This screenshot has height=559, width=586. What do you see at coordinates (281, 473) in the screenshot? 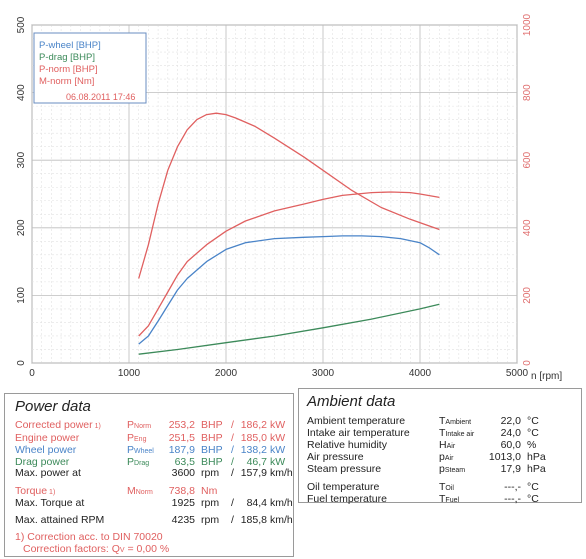
I see `power-row-unit2: km/h` at bounding box center [281, 473].